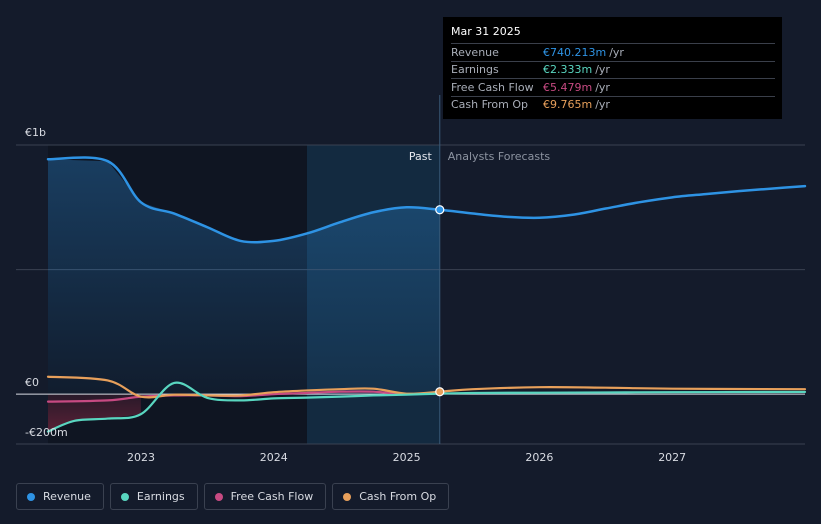 The height and width of the screenshot is (524, 821). What do you see at coordinates (499, 156) in the screenshot?
I see `forecast-label: Analysts Forecasts` at bounding box center [499, 156].